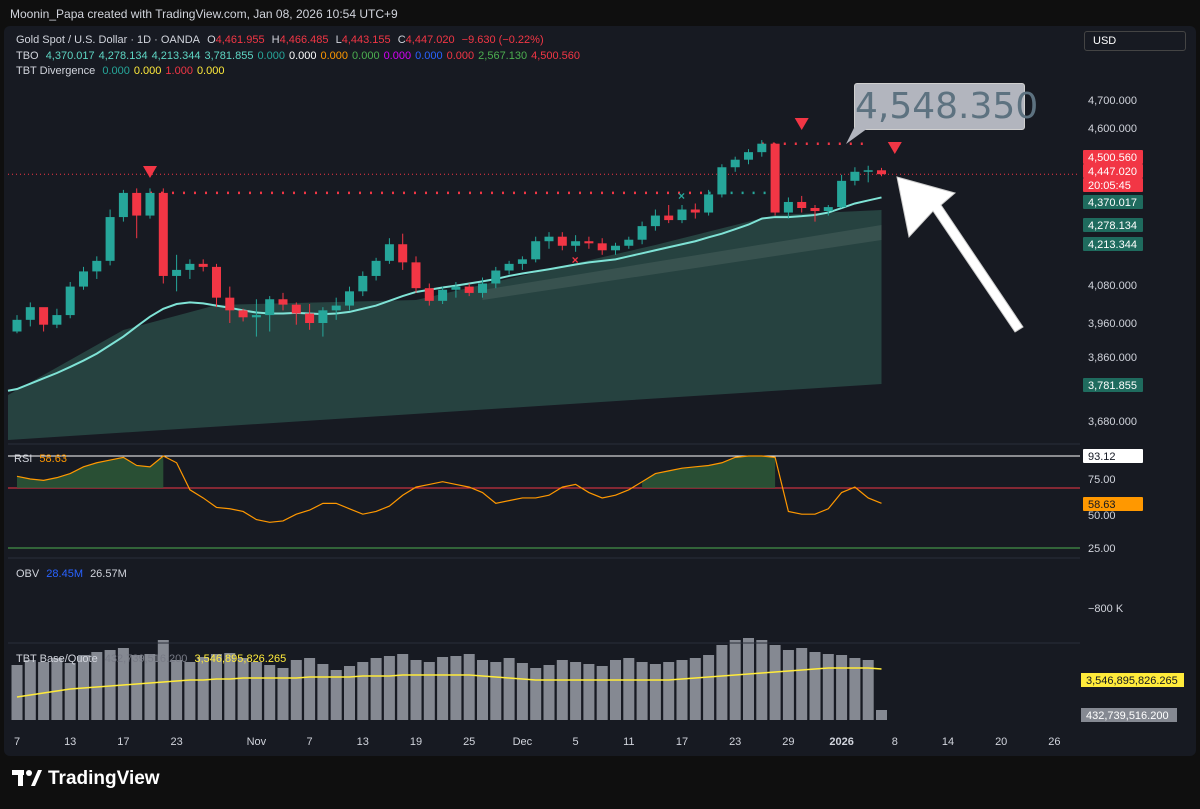 The width and height of the screenshot is (1200, 809). I want to click on rsi-line, so click(449, 489).